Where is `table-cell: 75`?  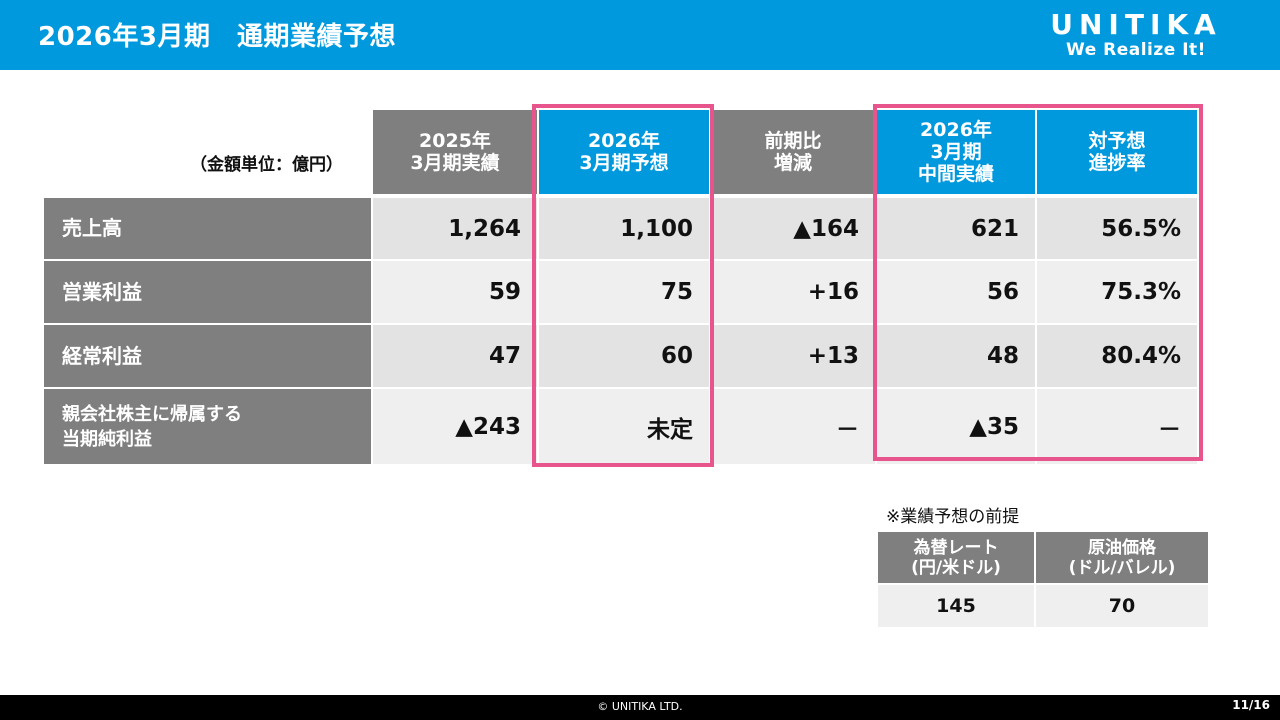
table-cell: 75 is located at coordinates (624, 292).